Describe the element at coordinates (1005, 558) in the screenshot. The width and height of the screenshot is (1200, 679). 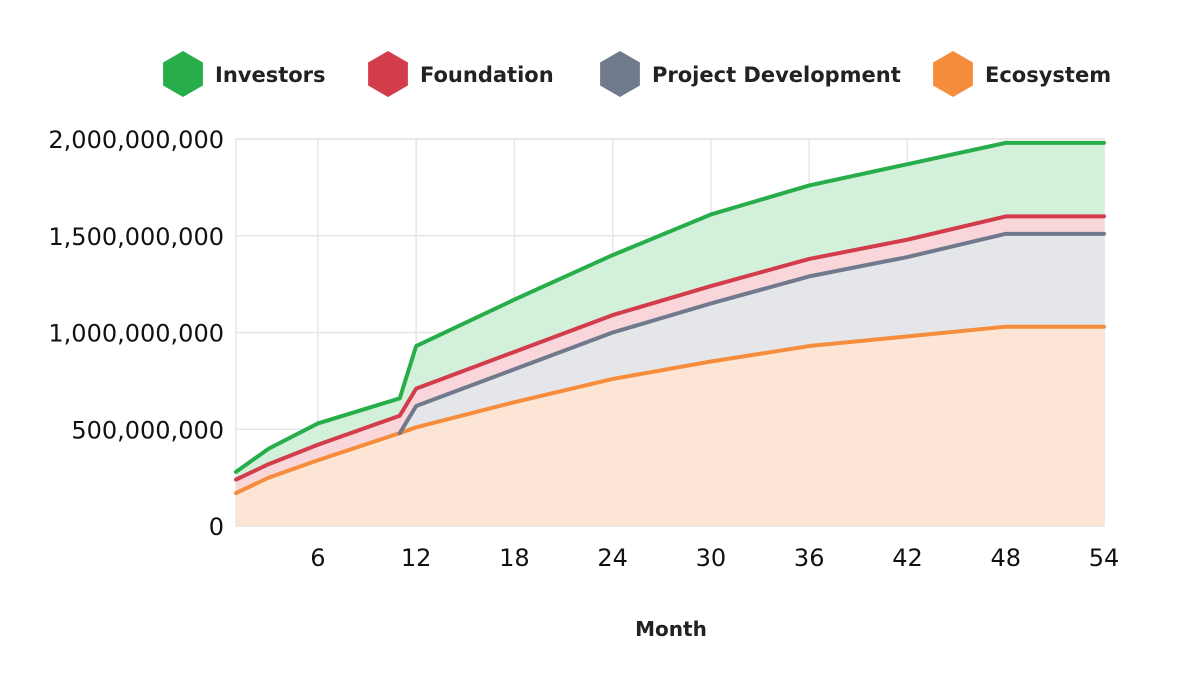
I see `x-tick-label: 48` at that location.